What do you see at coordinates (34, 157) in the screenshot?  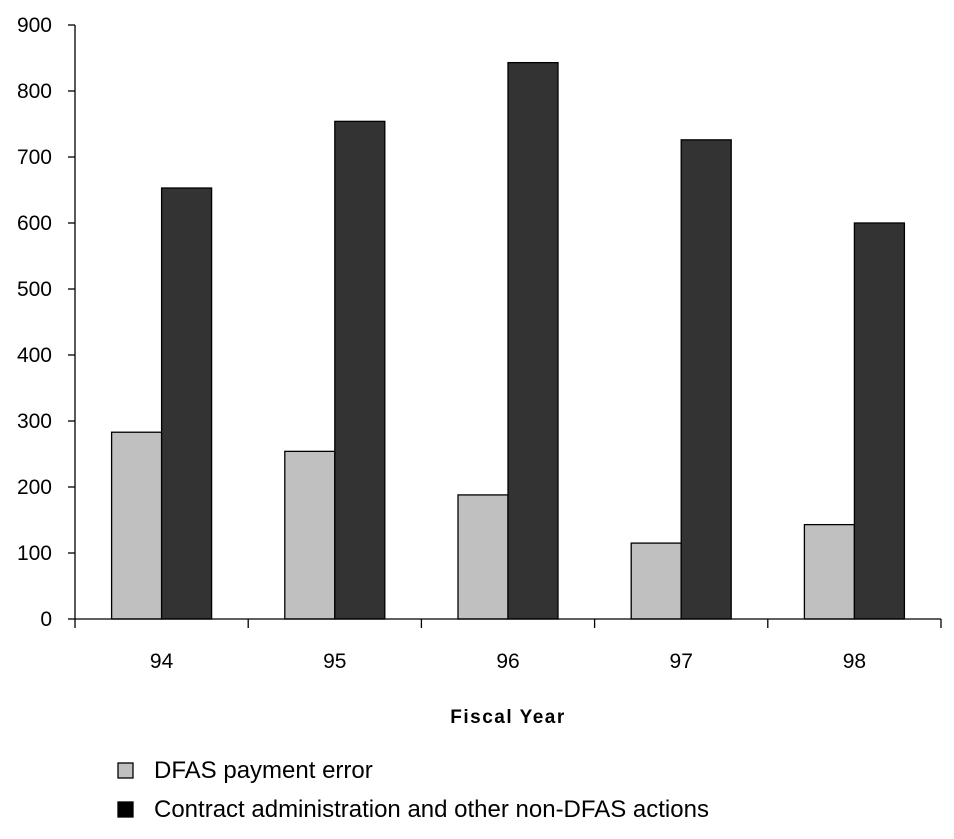 I see `y-tick-label-700: 700` at bounding box center [34, 157].